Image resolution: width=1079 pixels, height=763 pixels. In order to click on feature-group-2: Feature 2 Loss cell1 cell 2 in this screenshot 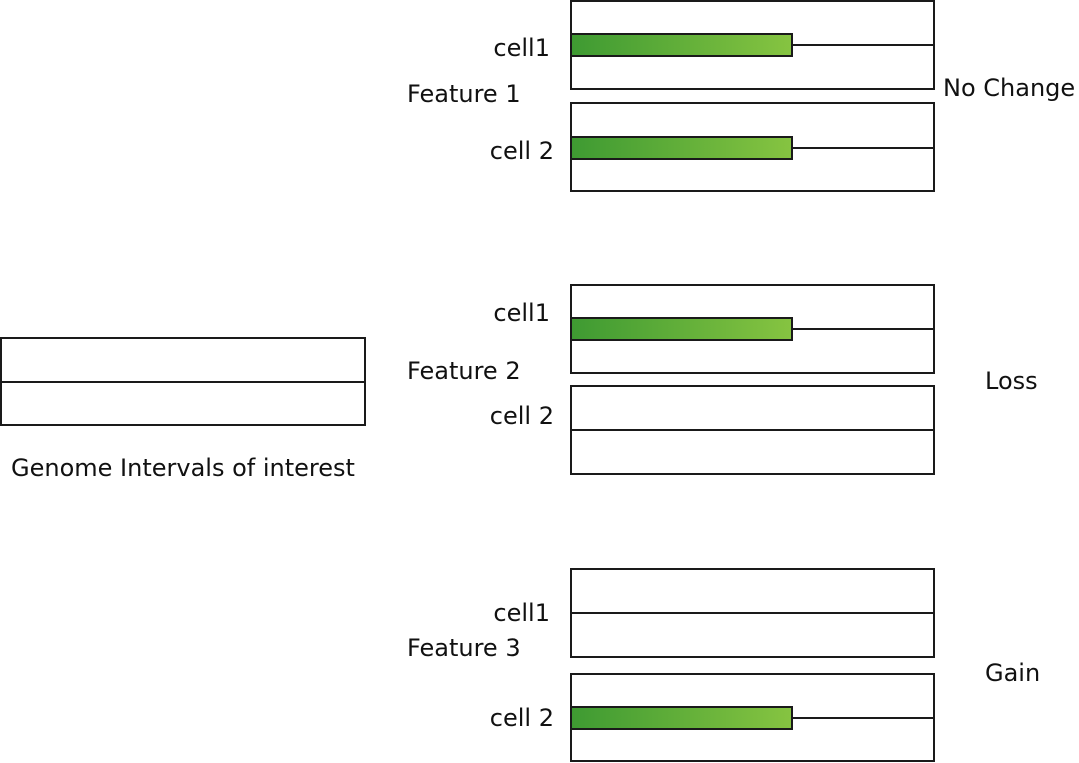, I will do `click(722, 379)`.